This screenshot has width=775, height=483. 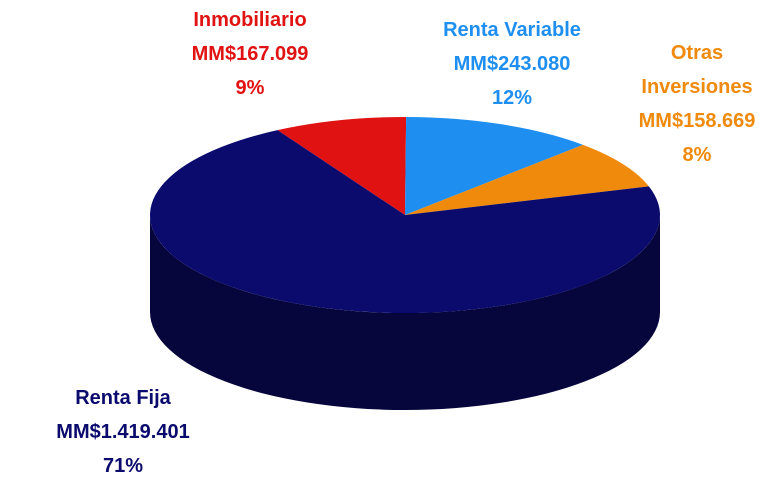 What do you see at coordinates (250, 20) in the screenshot?
I see `category-label: Inmobiliario` at bounding box center [250, 20].